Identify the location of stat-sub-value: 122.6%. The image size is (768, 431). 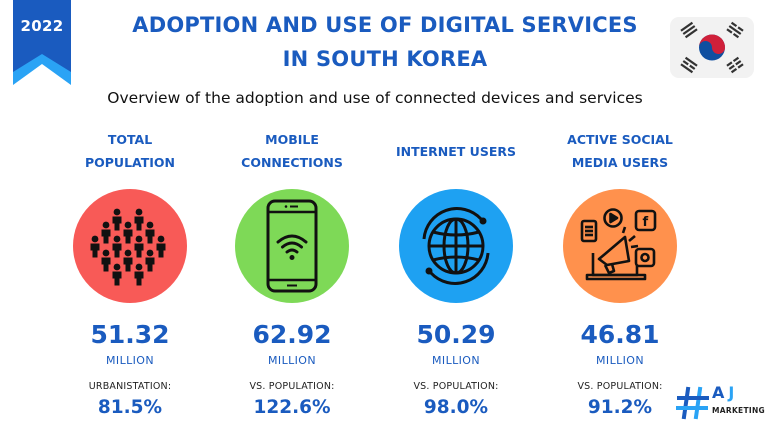
(292, 407).